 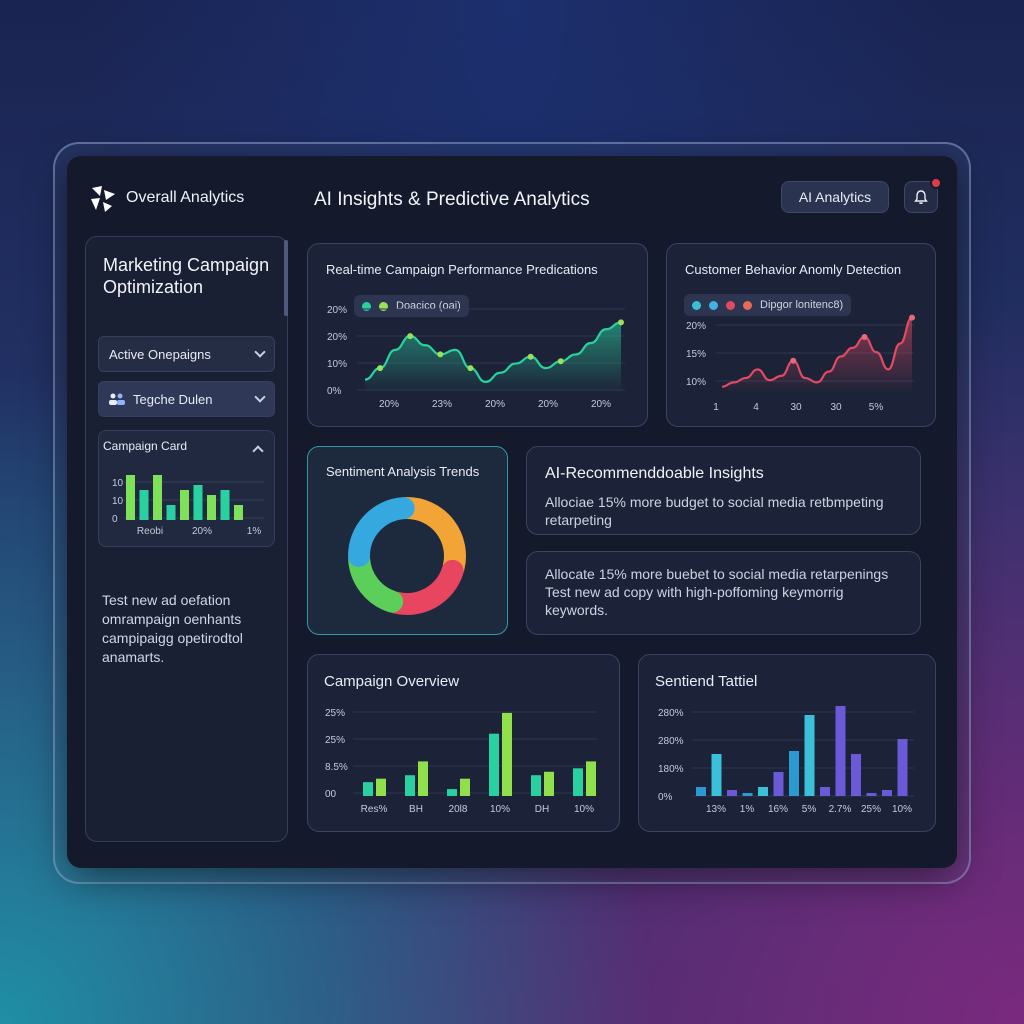 What do you see at coordinates (716, 809) in the screenshot?
I see `x-tick-label: 13%` at bounding box center [716, 809].